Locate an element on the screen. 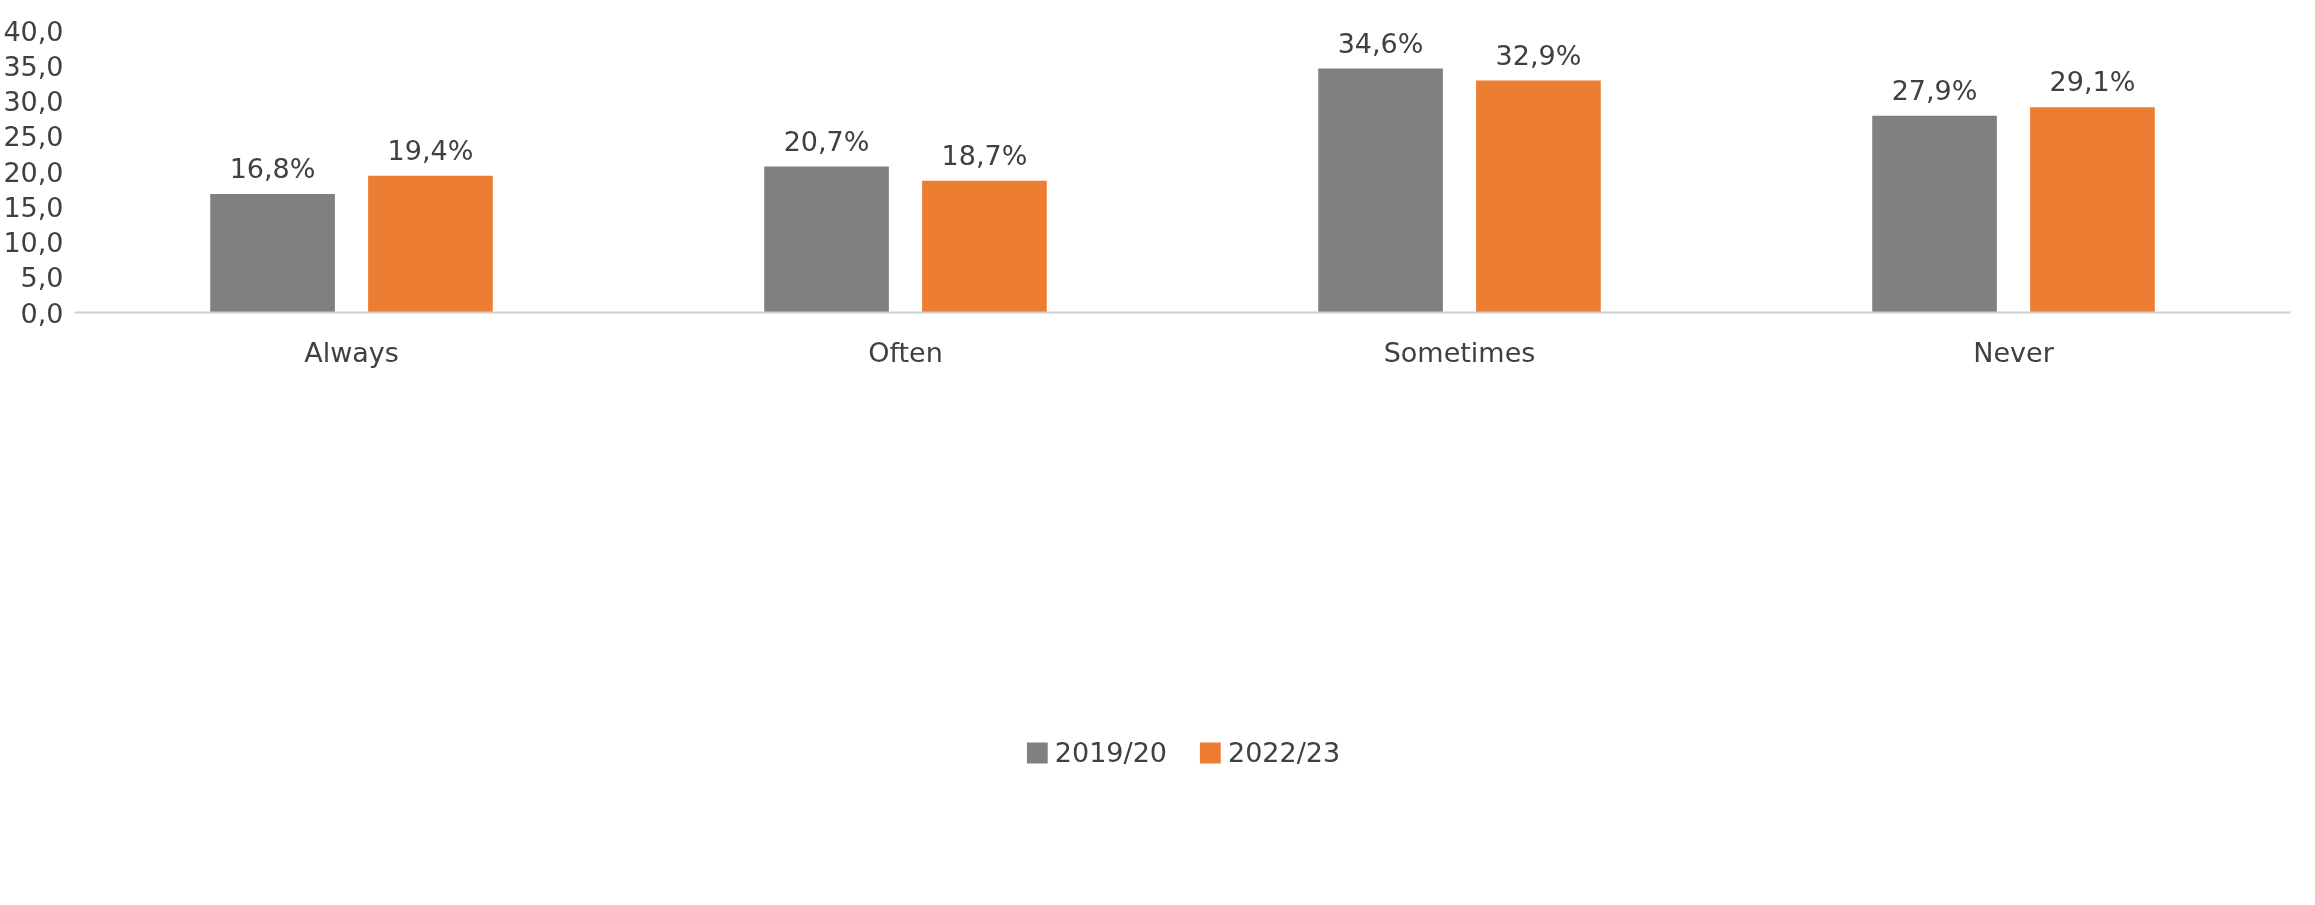 Image resolution: width=2315 pixels, height=905 pixels. x-tick-label: Never is located at coordinates (2014, 352).